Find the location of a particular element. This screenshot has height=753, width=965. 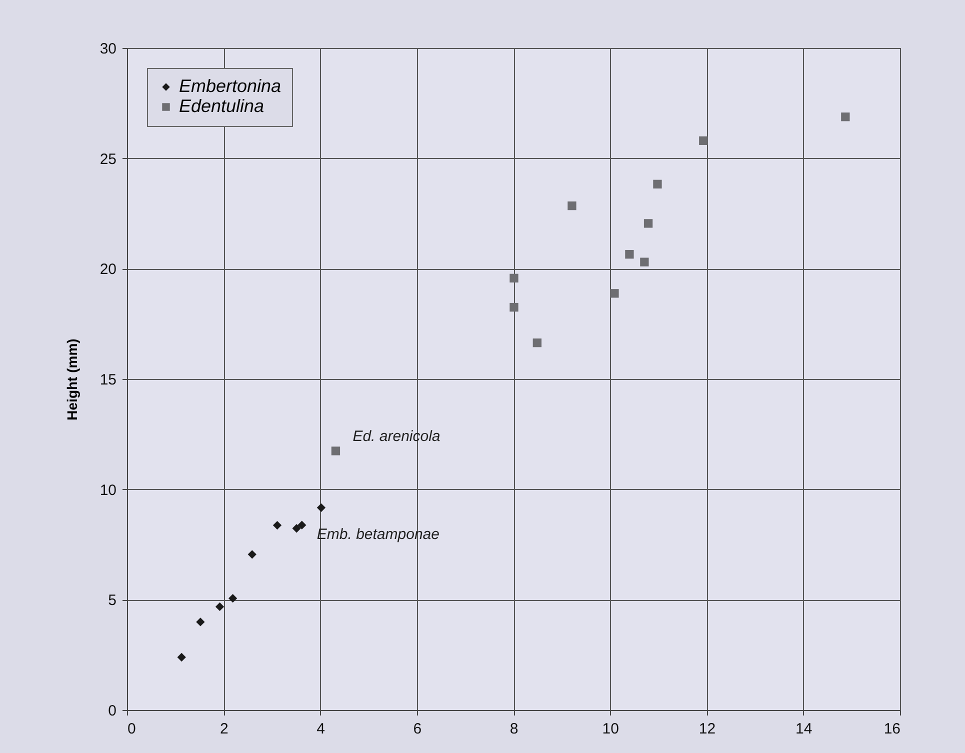

x-tick-label: 10 is located at coordinates (610, 729).